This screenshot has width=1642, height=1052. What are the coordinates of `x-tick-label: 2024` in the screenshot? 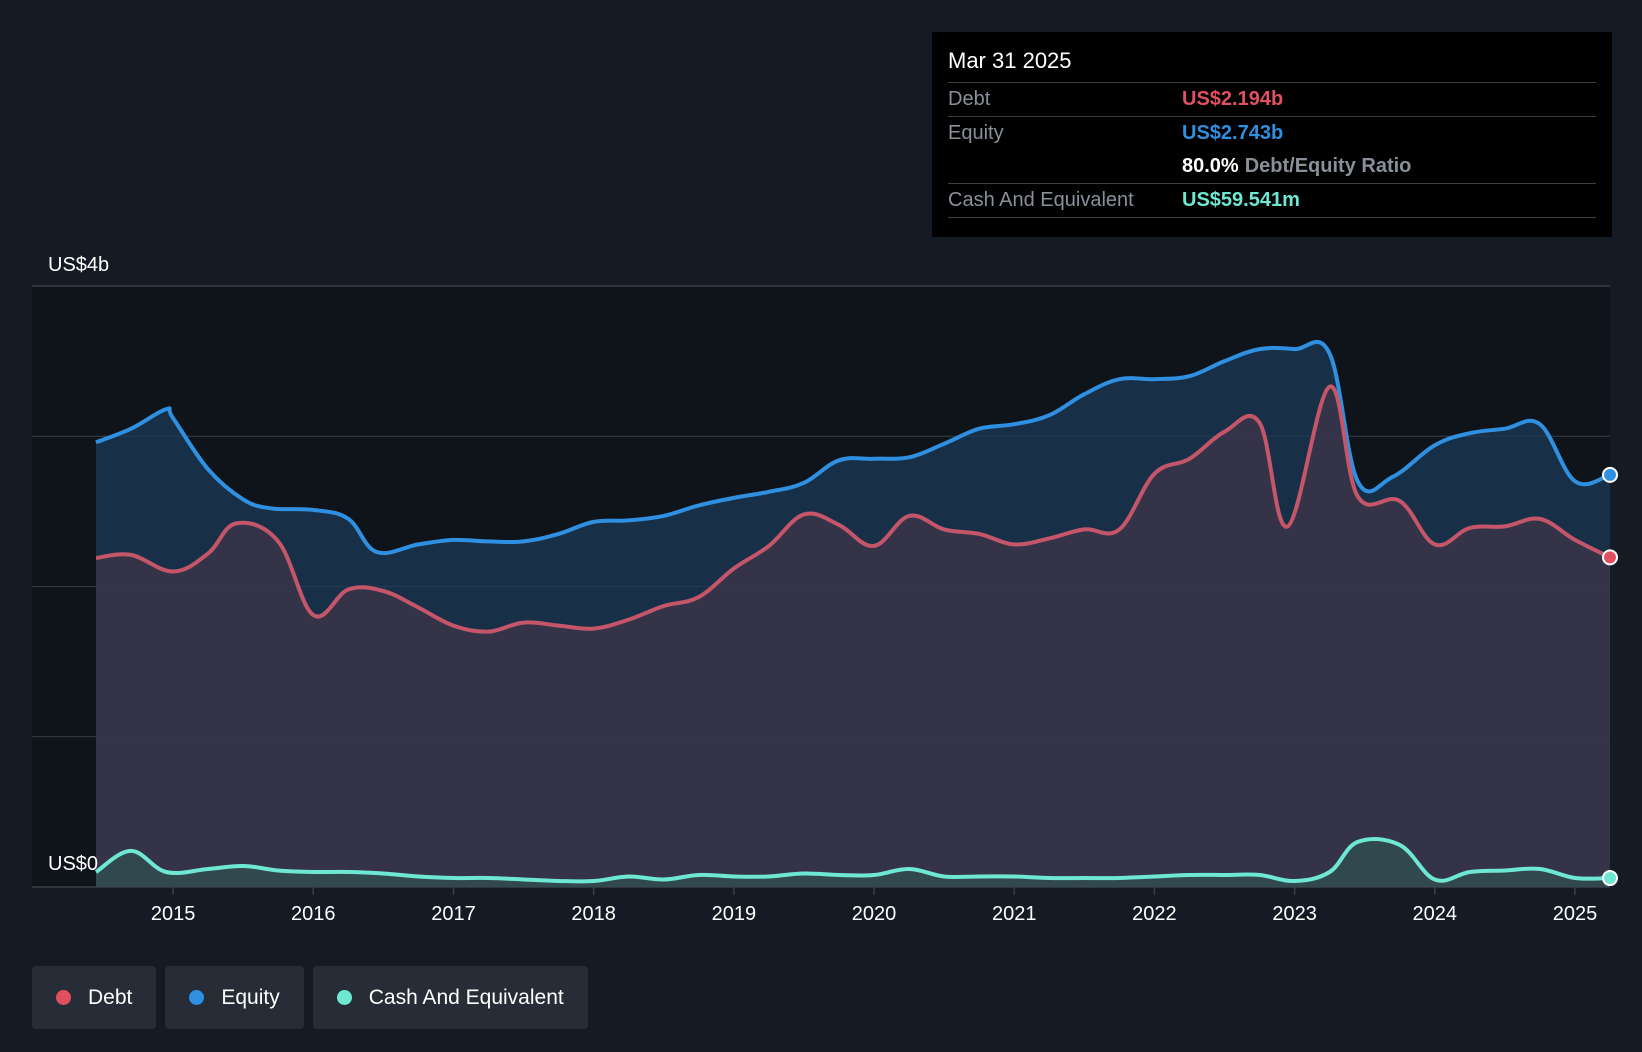 It's located at (1435, 914).